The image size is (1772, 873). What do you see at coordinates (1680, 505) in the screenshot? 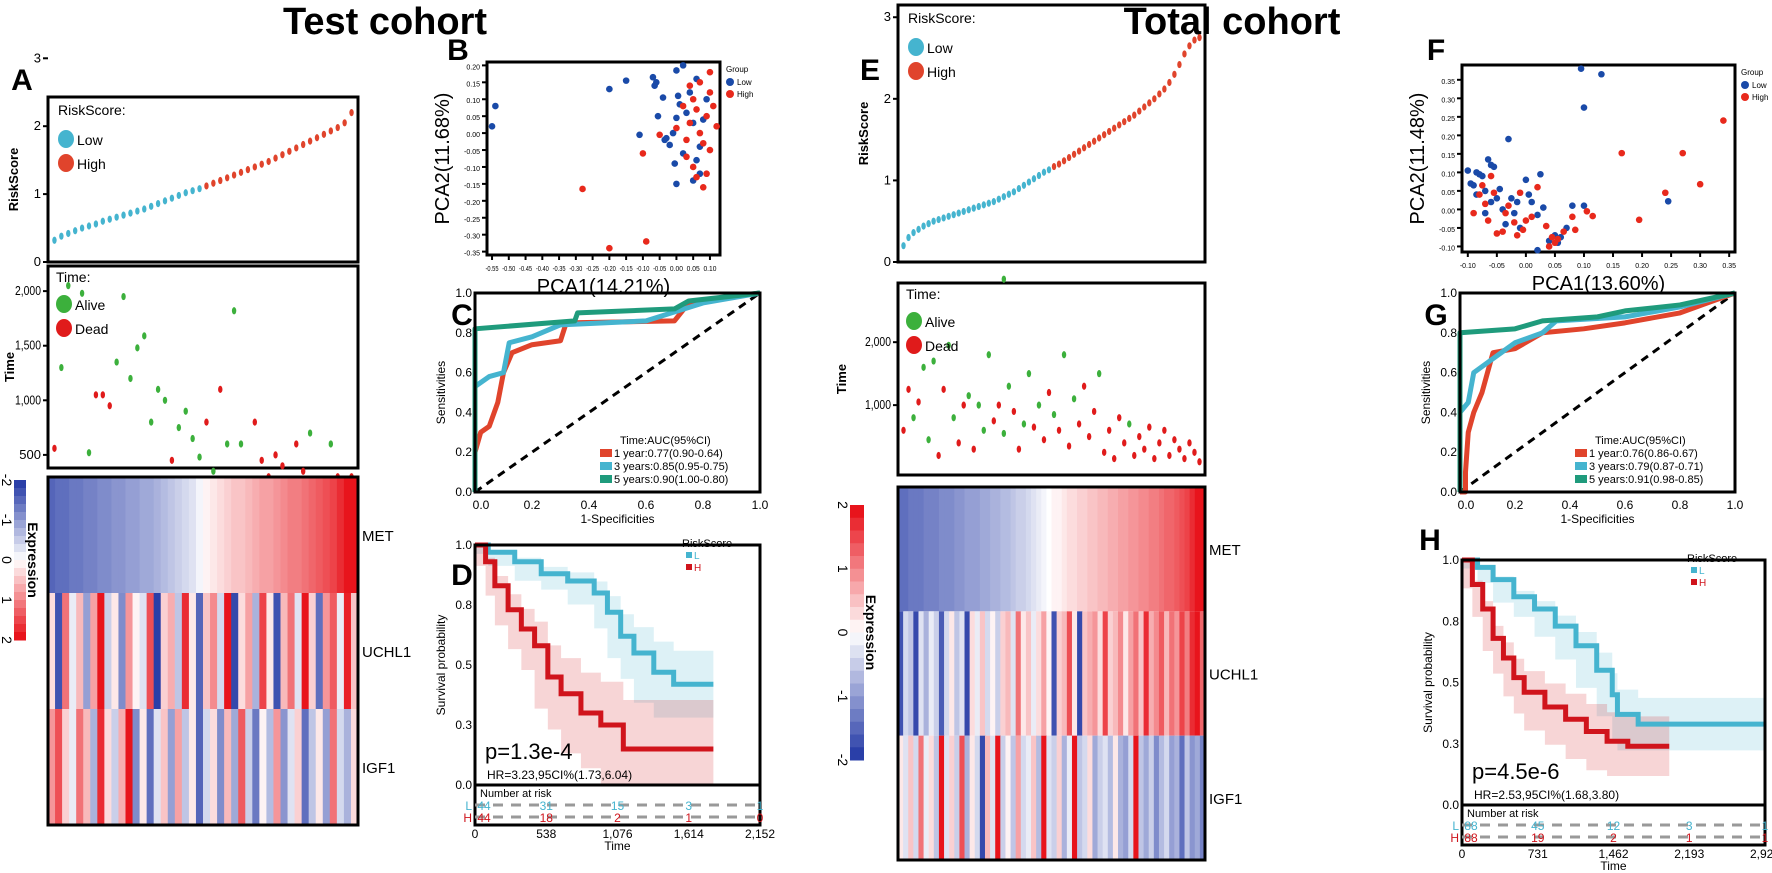
I see `x-tick-label: 0.8` at bounding box center [1680, 505].